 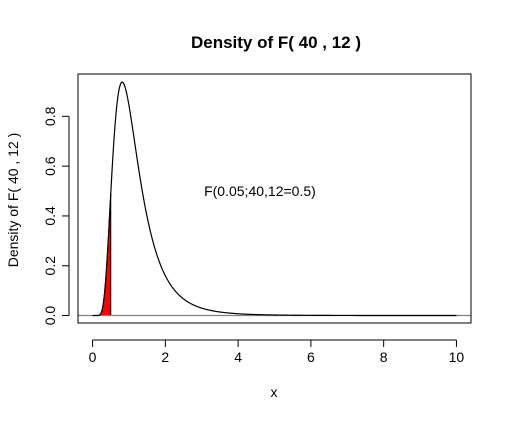 I want to click on x-axis: 0 2 4 6 8 10, so click(x=277, y=352).